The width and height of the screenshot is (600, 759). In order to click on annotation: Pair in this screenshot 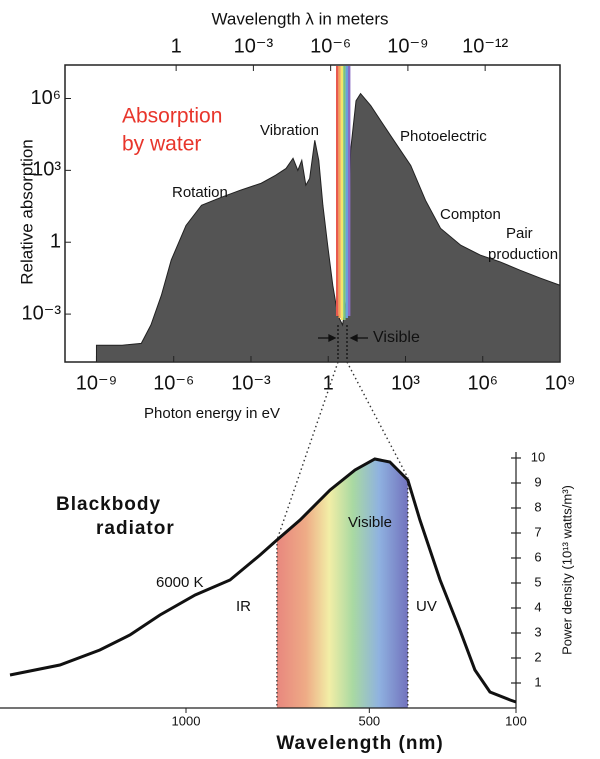, I will do `click(519, 233)`.